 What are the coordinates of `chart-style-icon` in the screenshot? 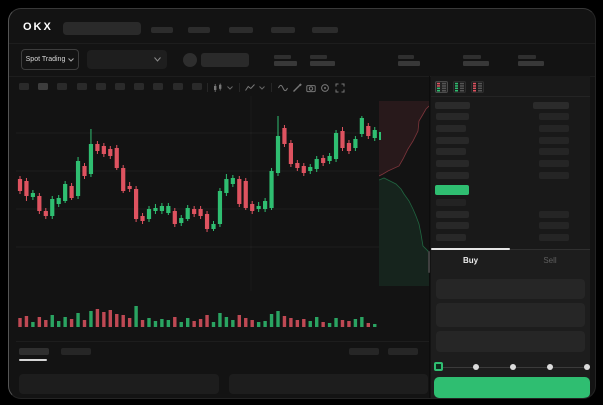 It's located at (218, 88).